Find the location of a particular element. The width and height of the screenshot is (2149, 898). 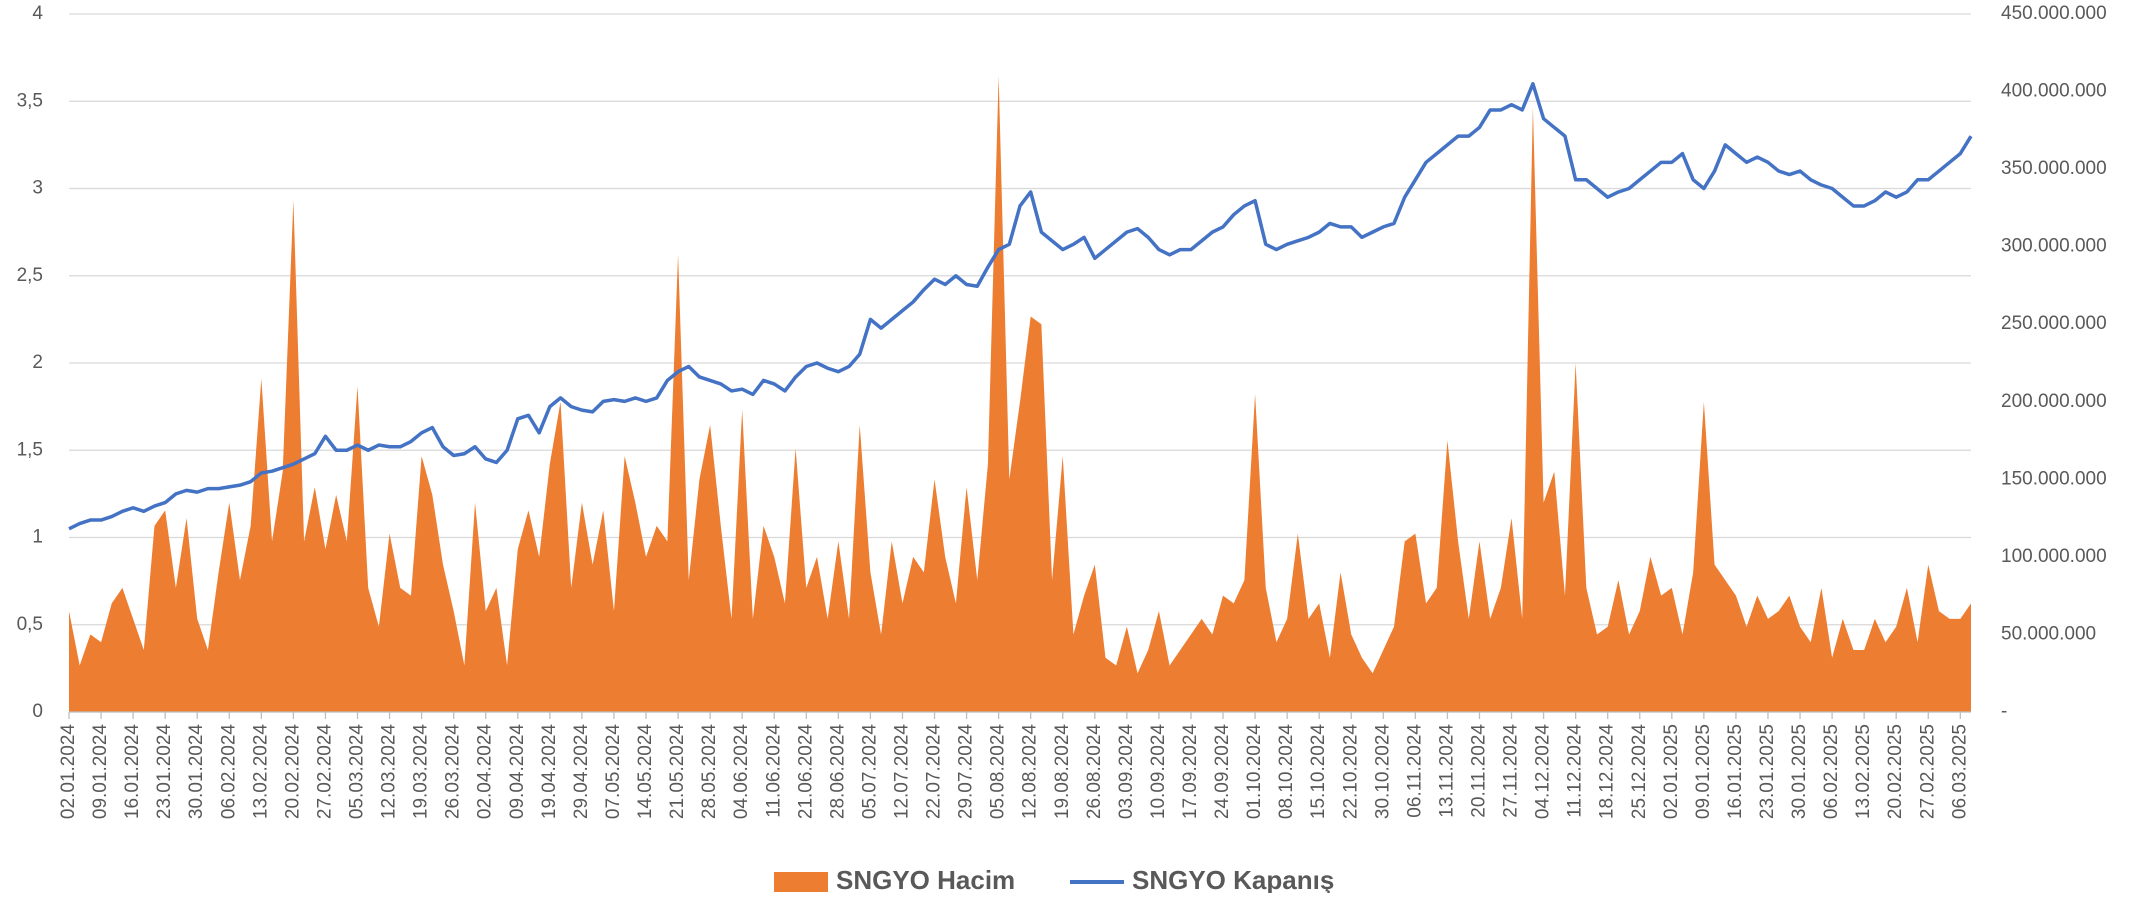

x-tick-label: 30.10.2024 is located at coordinates (1382, 772).